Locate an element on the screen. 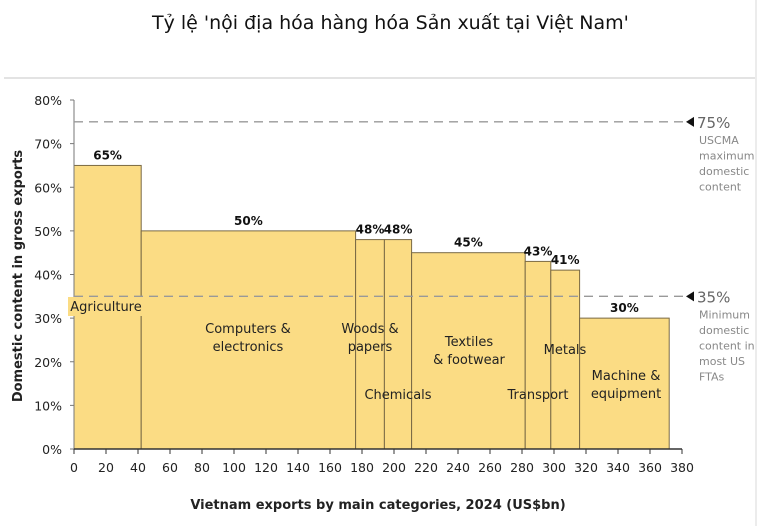 This screenshot has height=526, width=763. y-tick-label: 20% is located at coordinates (48, 362).